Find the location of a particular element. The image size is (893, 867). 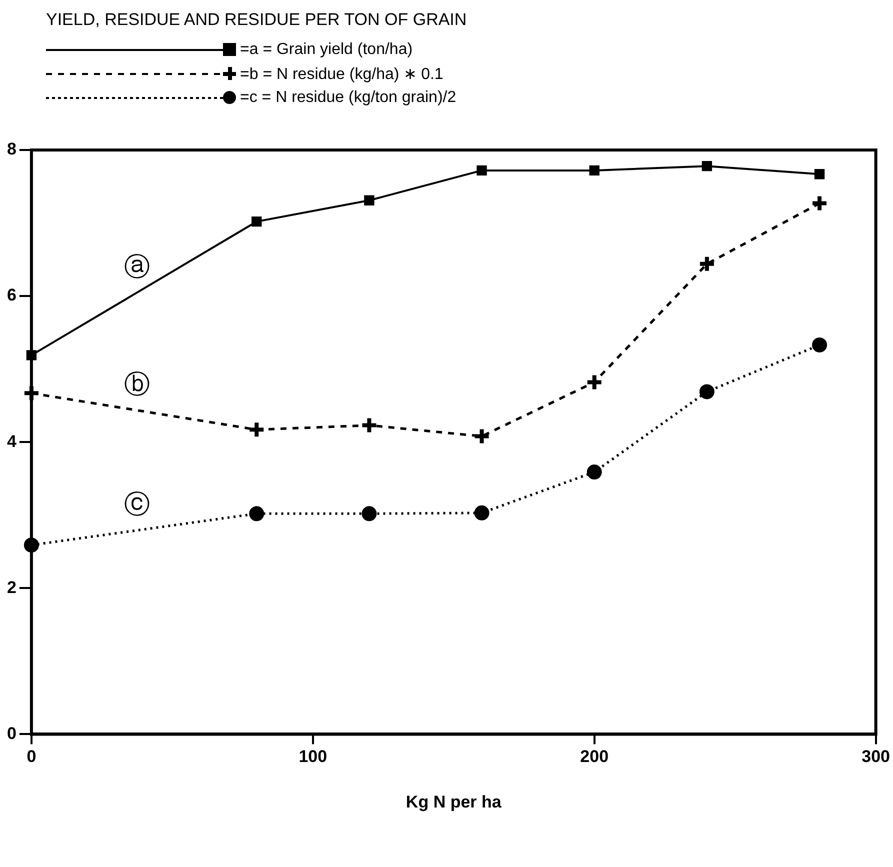

y-tick-label: 4 is located at coordinates (11, 441).